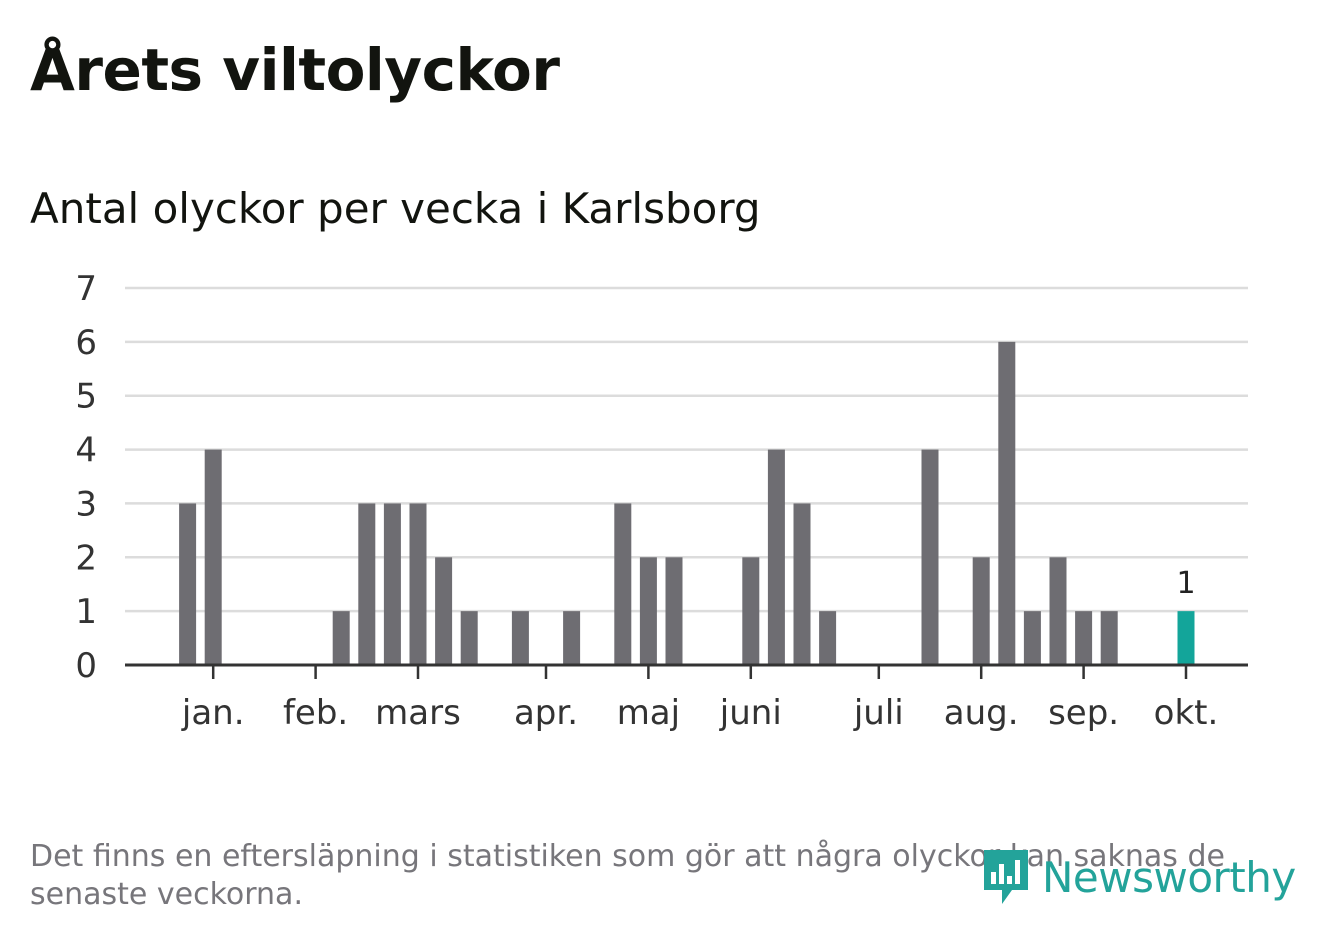 This screenshot has height=939, width=1322. What do you see at coordinates (1006, 877) in the screenshot?
I see `newsworthy-logo-icon` at bounding box center [1006, 877].